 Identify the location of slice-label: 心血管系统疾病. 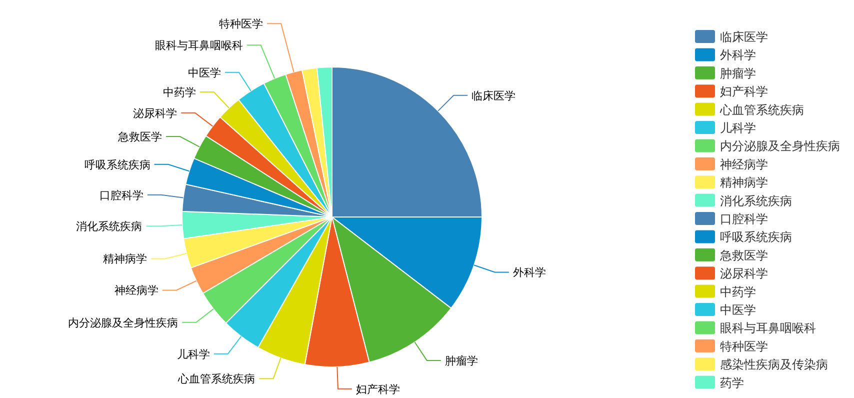
(216, 379).